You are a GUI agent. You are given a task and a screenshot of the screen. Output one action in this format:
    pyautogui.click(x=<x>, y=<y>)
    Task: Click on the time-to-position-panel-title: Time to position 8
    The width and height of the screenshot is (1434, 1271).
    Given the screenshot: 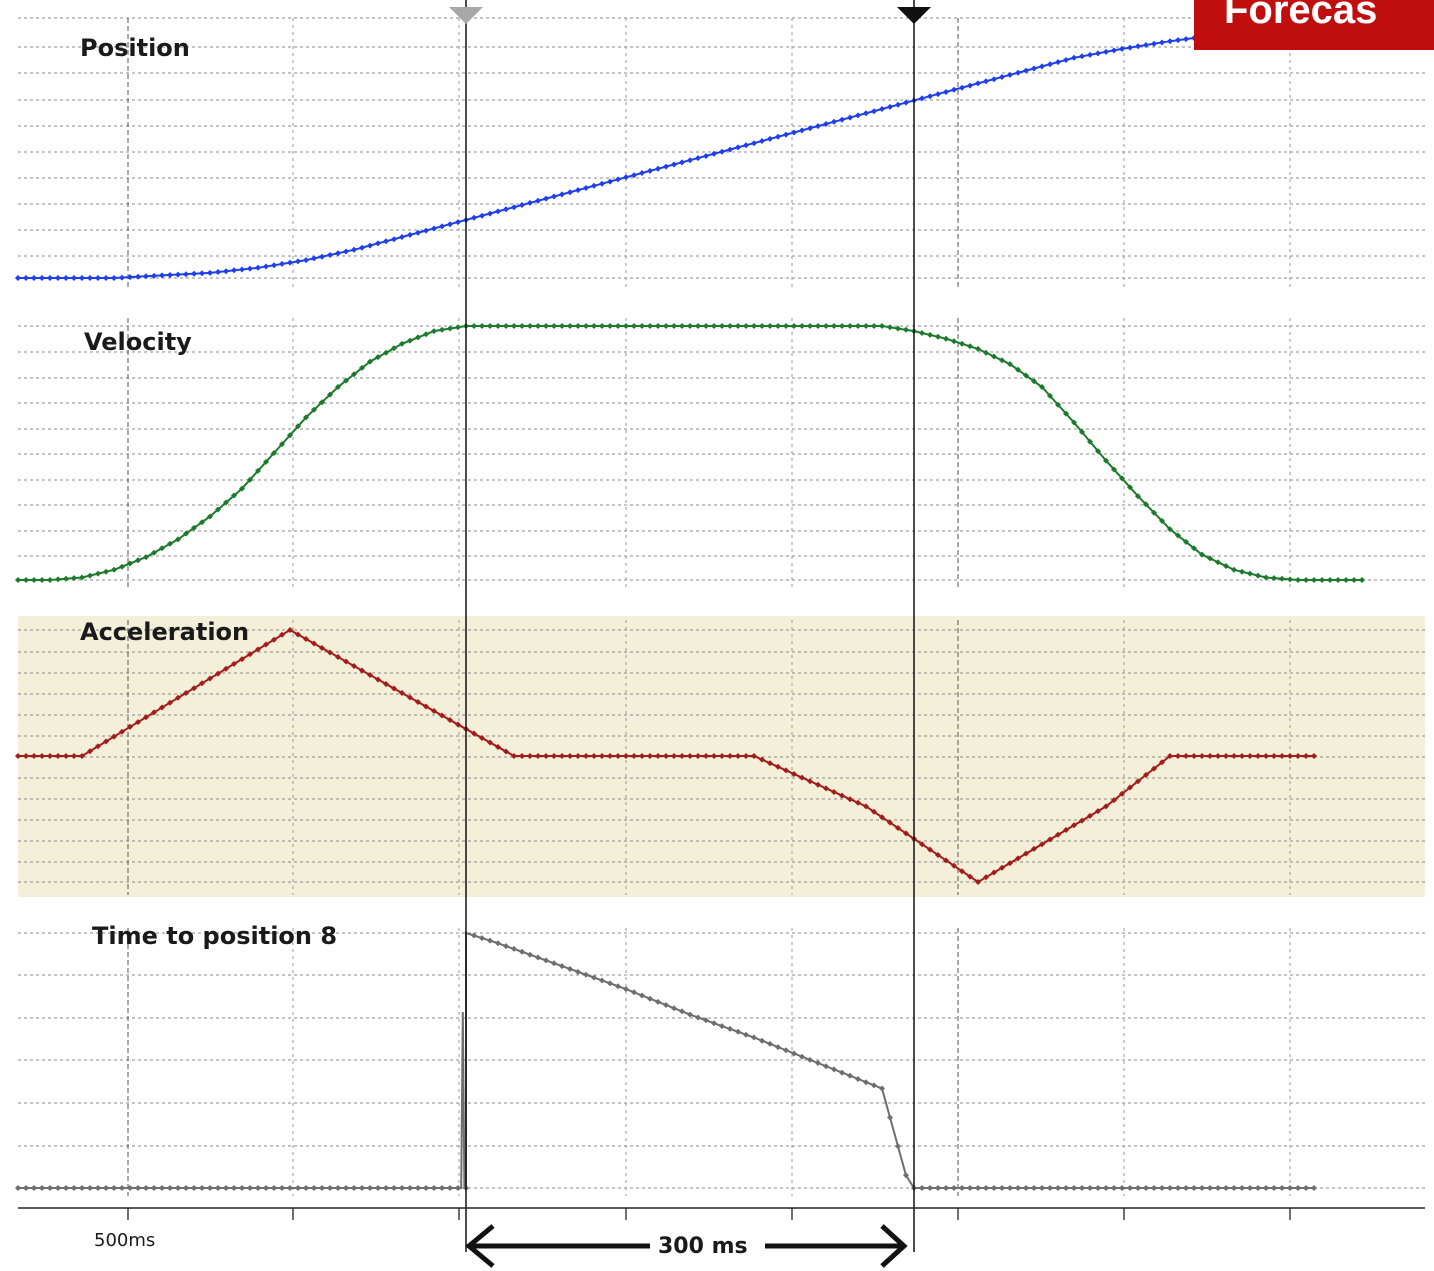 What is the action you would take?
    pyautogui.click(x=214, y=936)
    